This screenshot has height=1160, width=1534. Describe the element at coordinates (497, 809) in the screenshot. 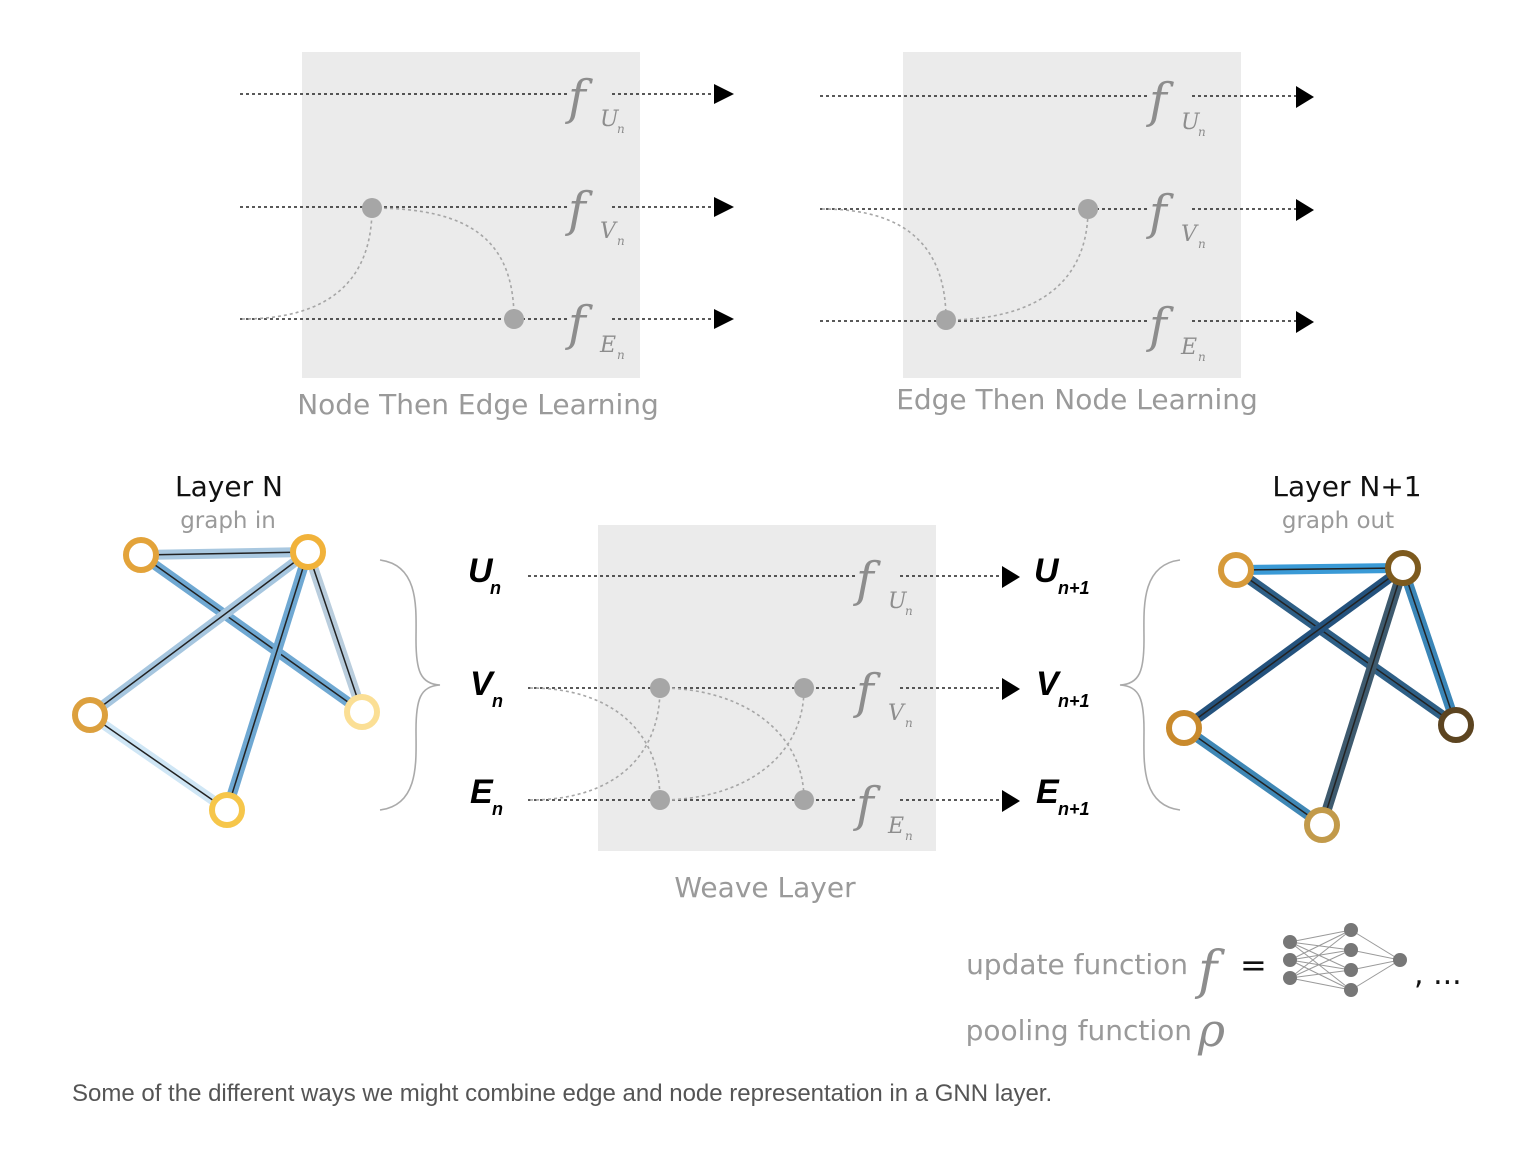

I see `input-e-sub: n` at that location.